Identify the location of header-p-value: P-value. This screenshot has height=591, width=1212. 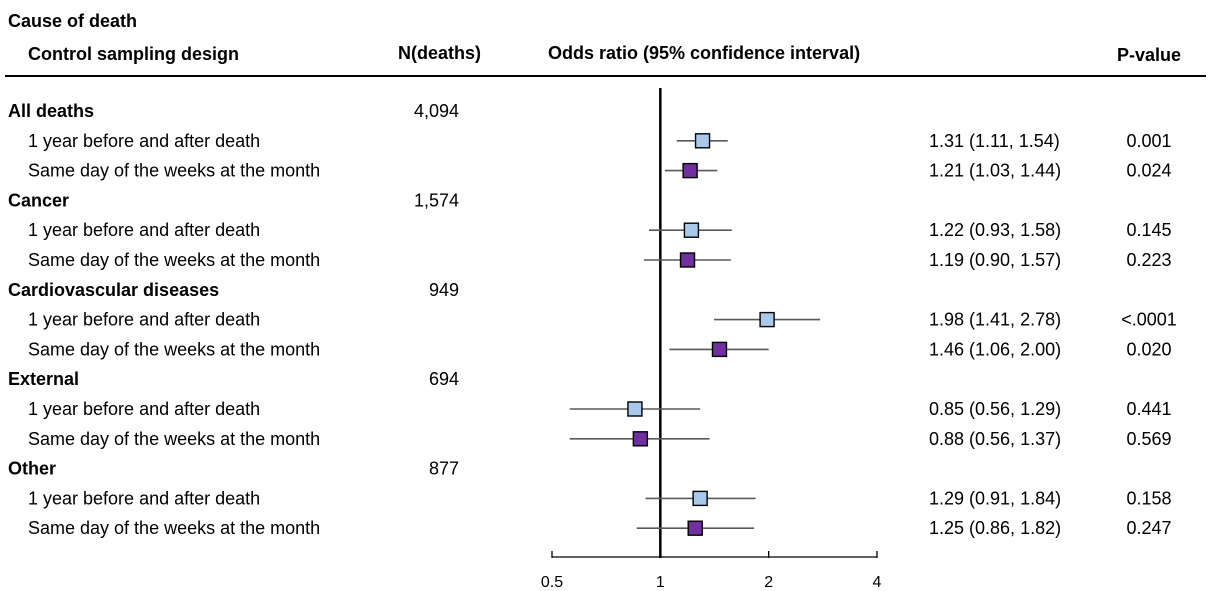
(1149, 55).